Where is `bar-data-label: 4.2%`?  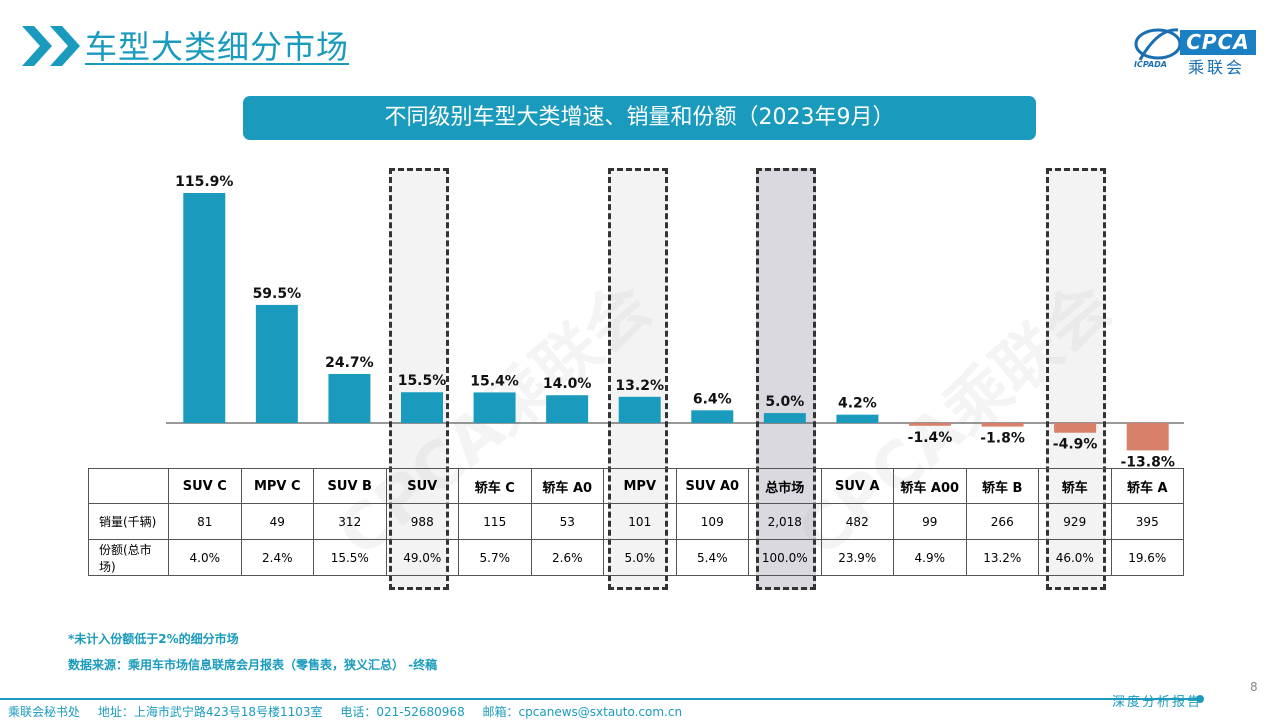
bar-data-label: 4.2% is located at coordinates (857, 404).